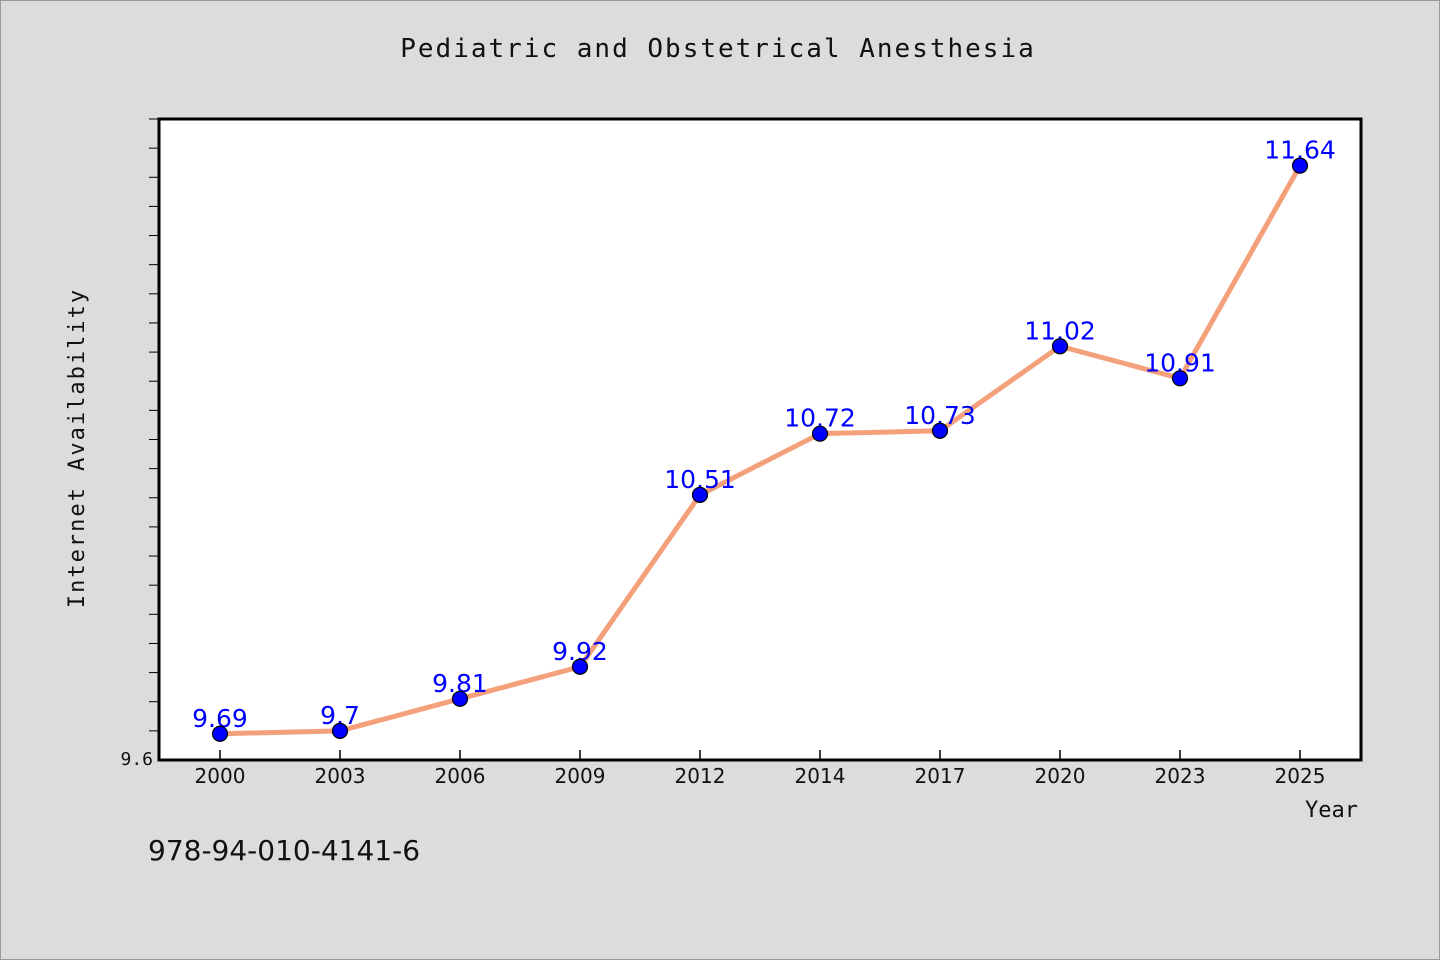  I want to click on x-axis-label: Year, so click(1331, 810).